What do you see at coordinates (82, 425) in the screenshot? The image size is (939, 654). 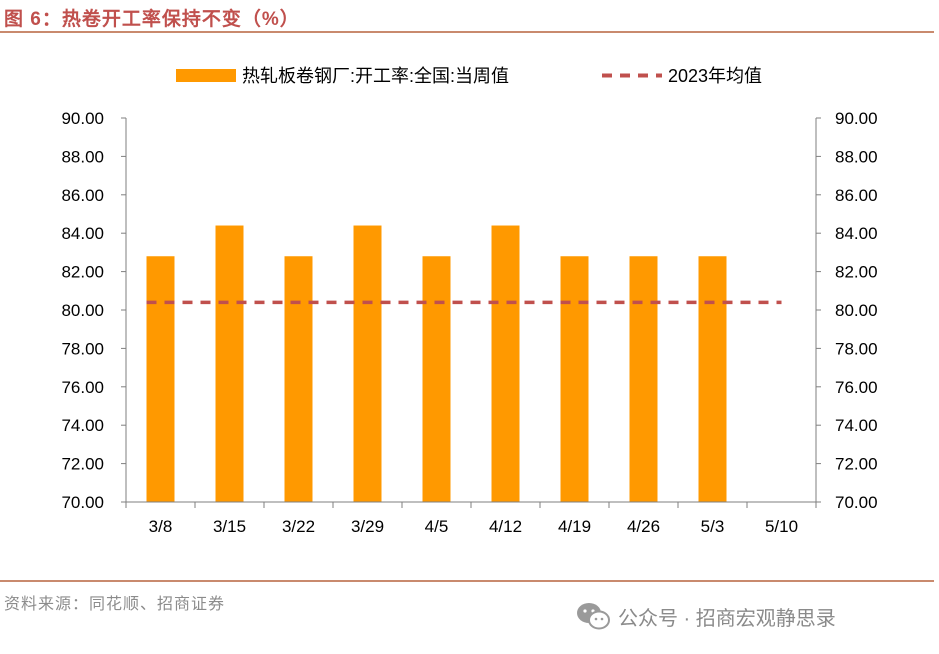 I see `y-tick-label-left: 74.00` at bounding box center [82, 425].